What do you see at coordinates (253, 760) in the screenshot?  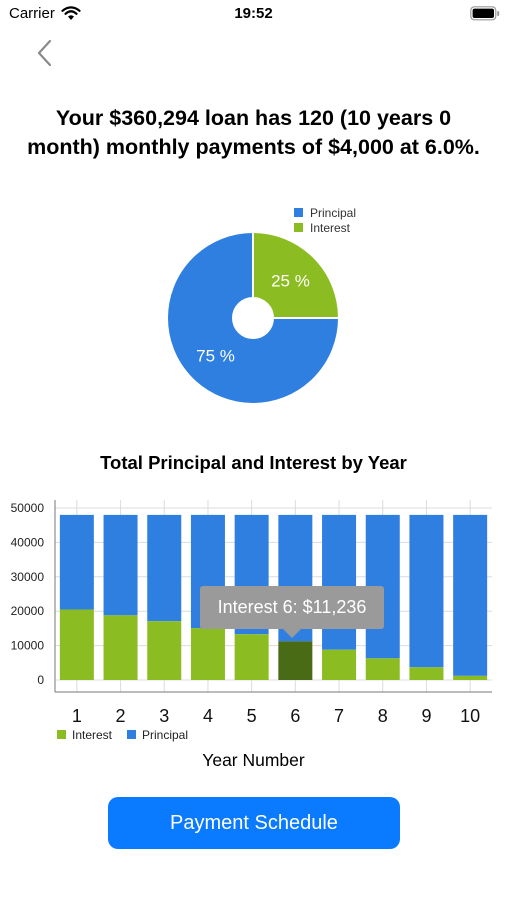 I see `x-axis-title: Year Number` at bounding box center [253, 760].